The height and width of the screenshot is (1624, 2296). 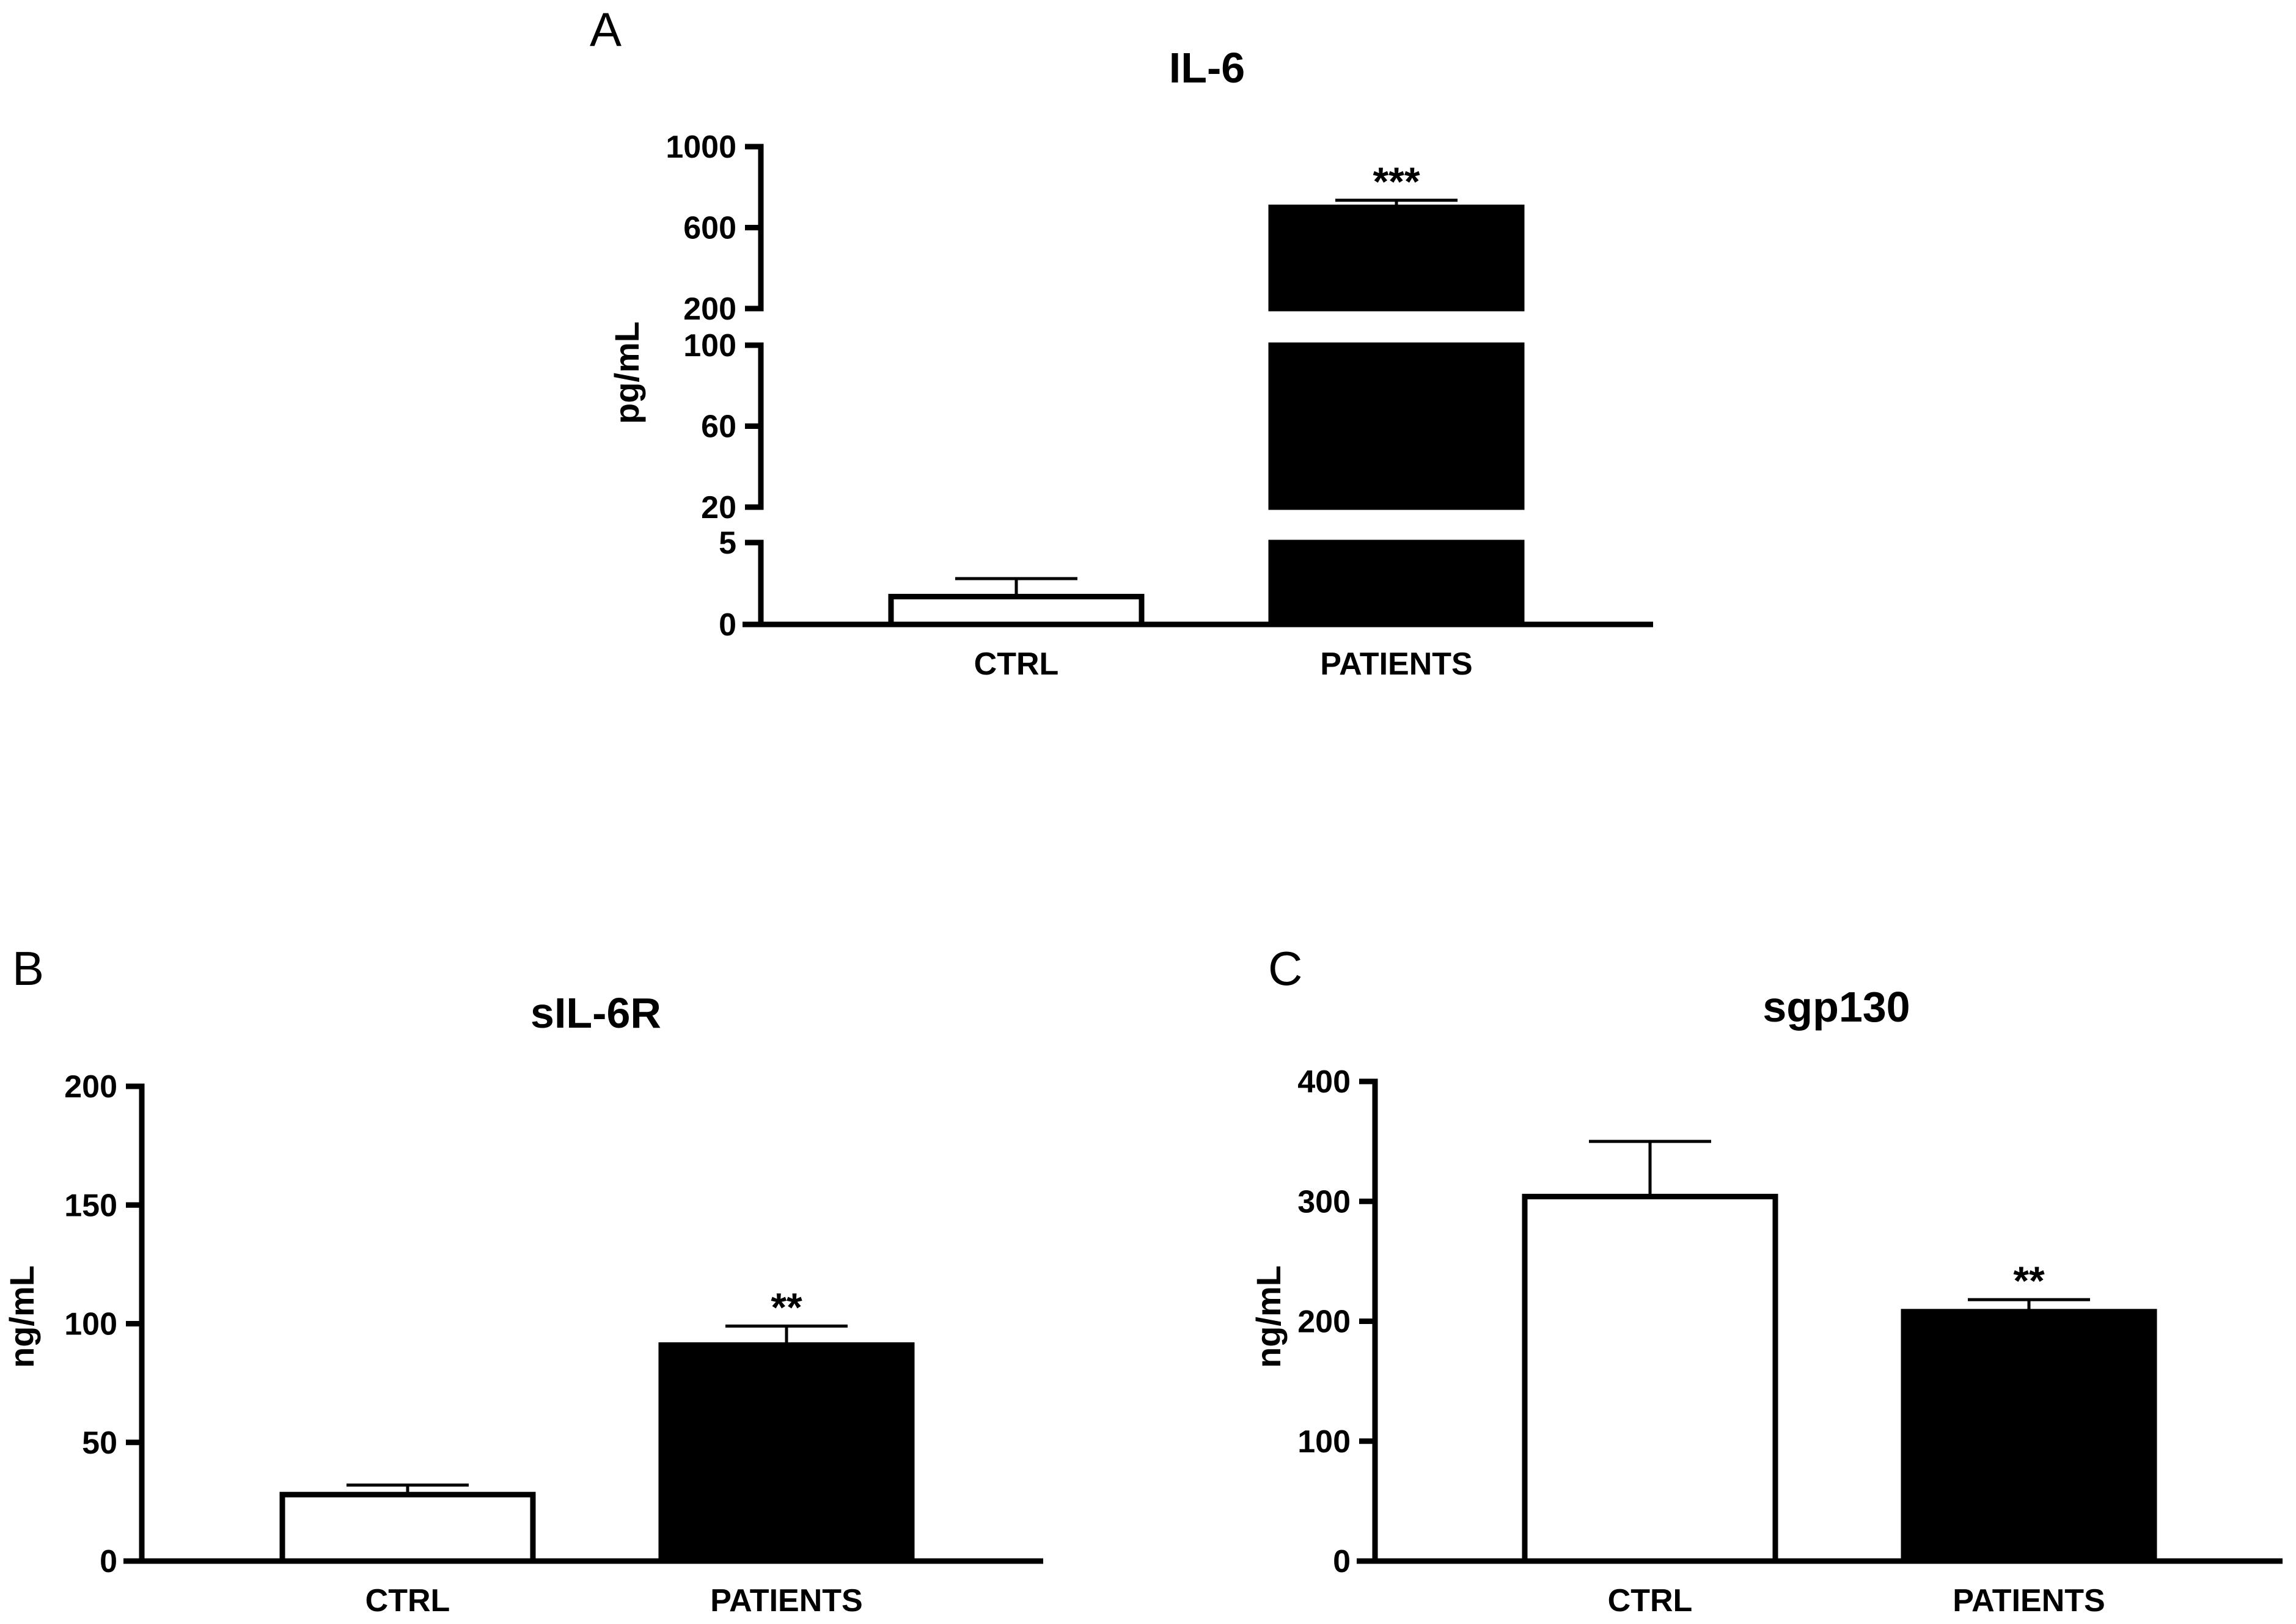 I want to click on y-axis-label: pg/mL, so click(x=626, y=373).